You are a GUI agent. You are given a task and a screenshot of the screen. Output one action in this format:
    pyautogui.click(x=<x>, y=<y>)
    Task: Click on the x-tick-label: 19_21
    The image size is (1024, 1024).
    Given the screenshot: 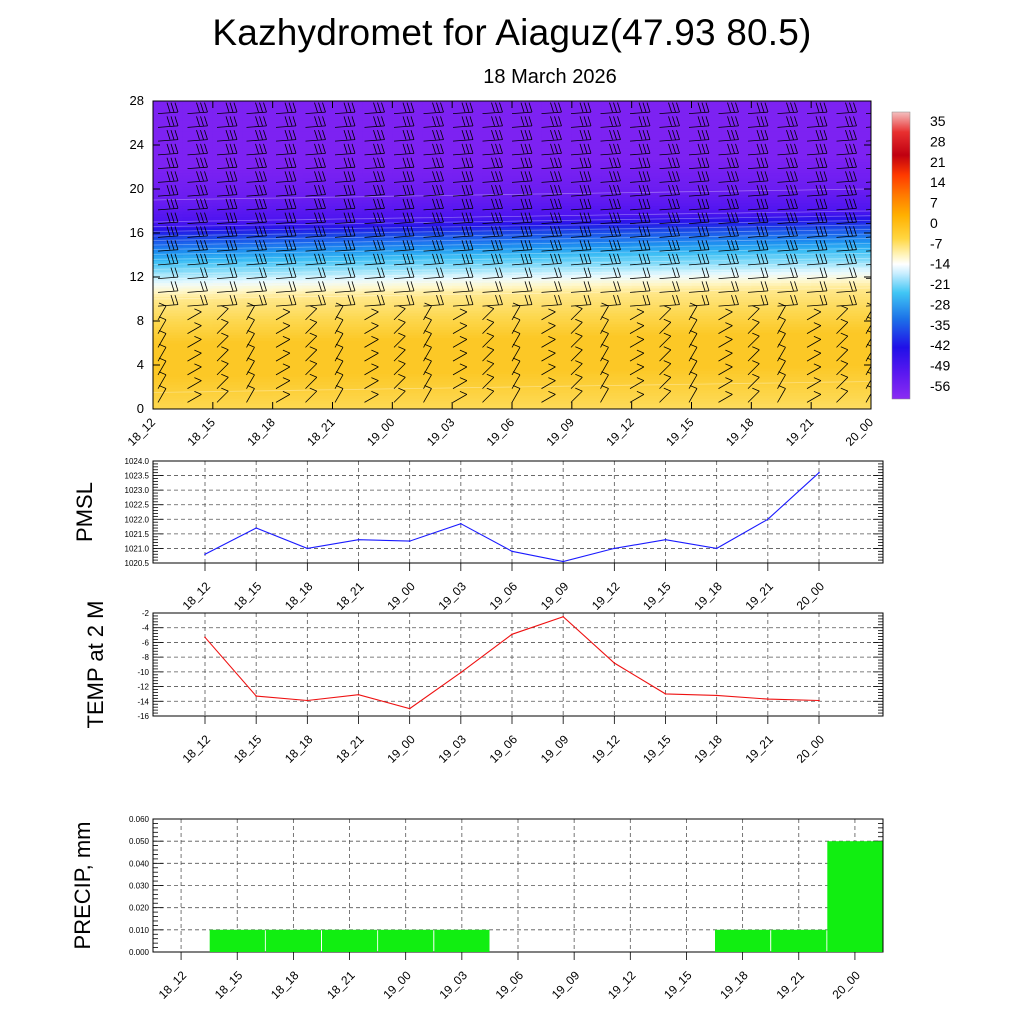 What is the action you would take?
    pyautogui.click(x=759, y=749)
    